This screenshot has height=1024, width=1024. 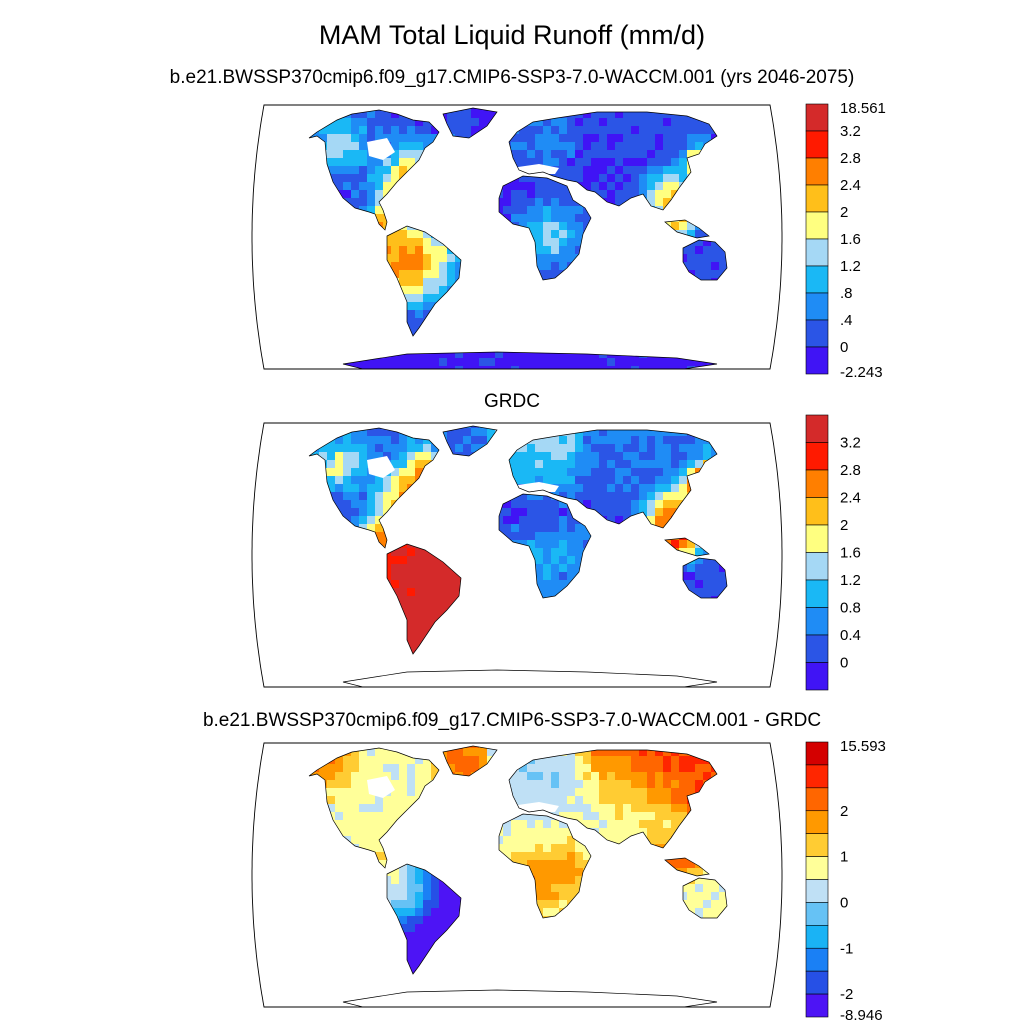 I want to click on coastline, so click(x=374, y=170).